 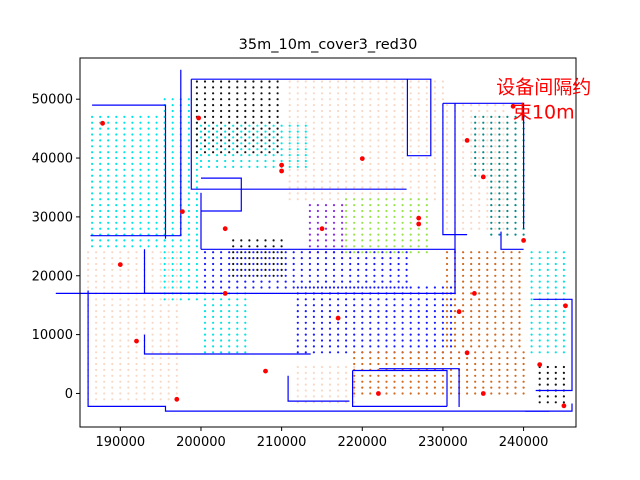 I want to click on y-tick-label: 20000, so click(x=52, y=276).